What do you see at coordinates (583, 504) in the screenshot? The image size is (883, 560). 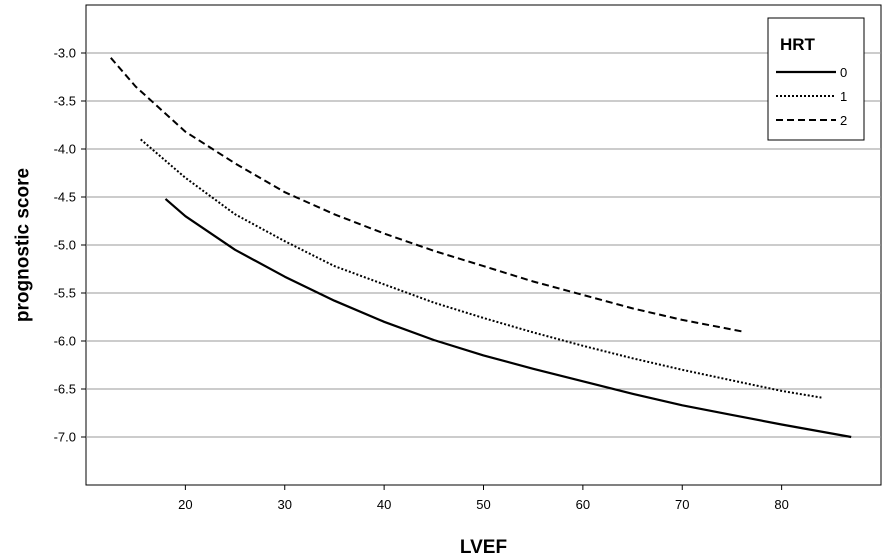 I see `x-tick-label: 60` at bounding box center [583, 504].